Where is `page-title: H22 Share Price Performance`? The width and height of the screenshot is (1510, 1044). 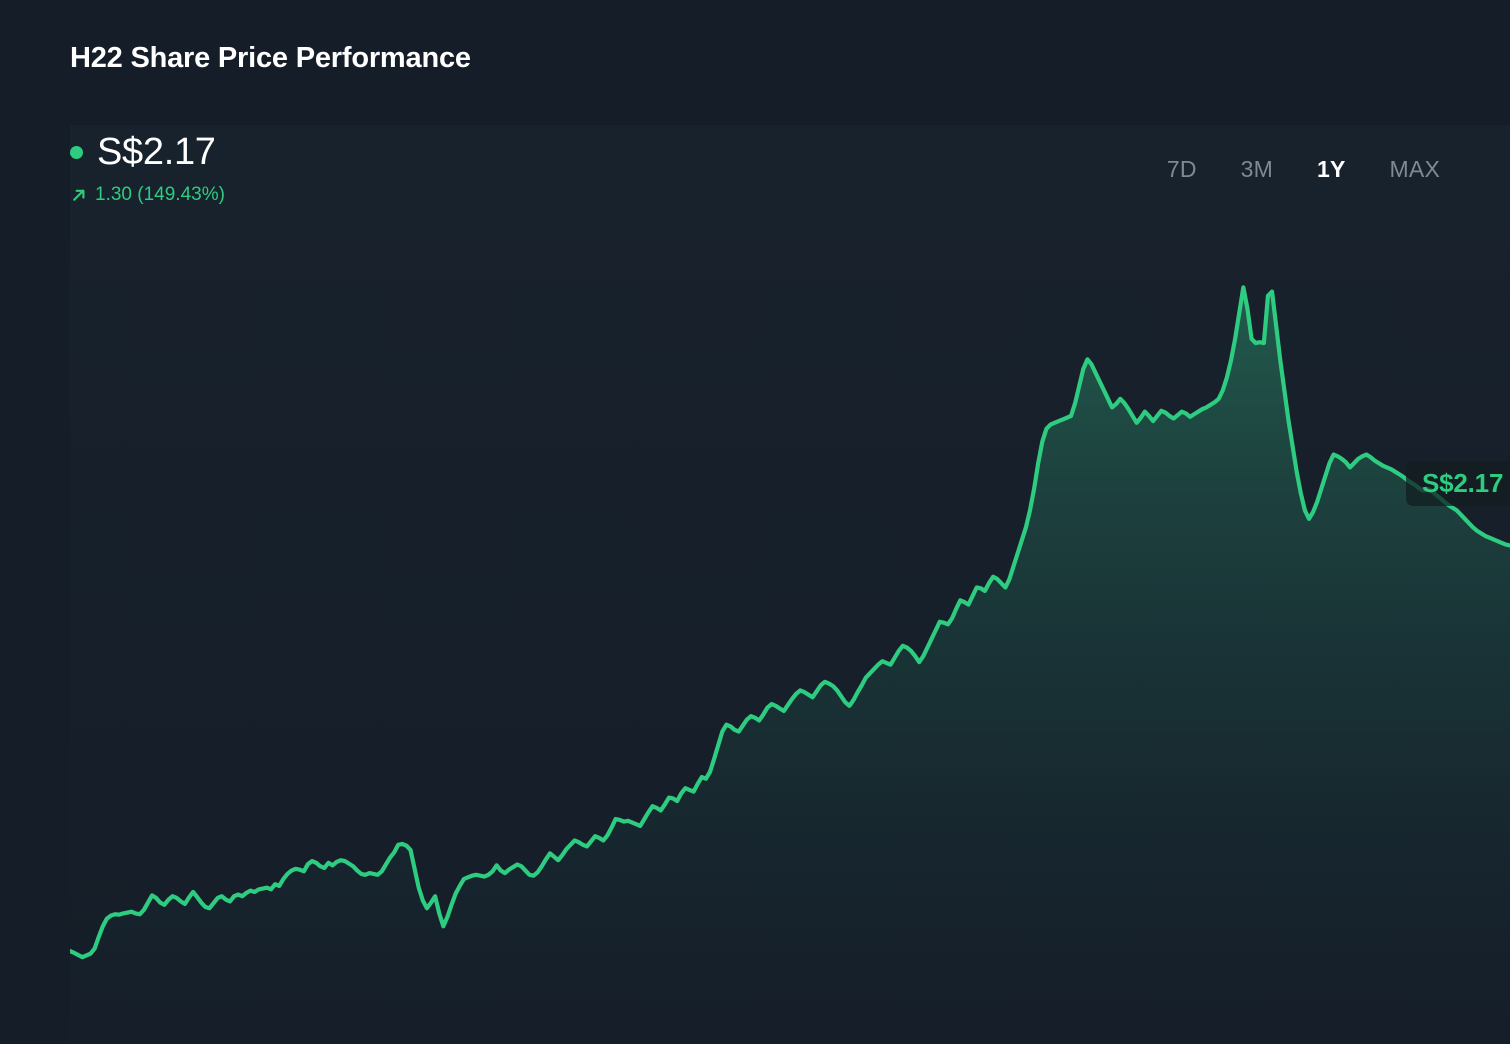
page-title: H22 Share Price Performance is located at coordinates (270, 58).